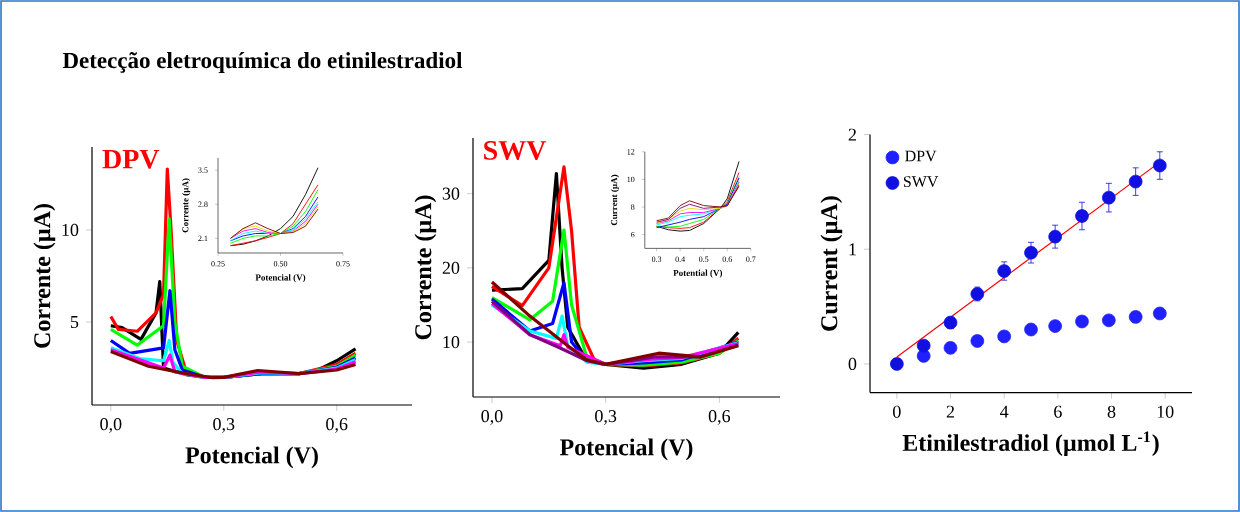 The image size is (1240, 512). I want to click on y-tick-label: 1, so click(852, 249).